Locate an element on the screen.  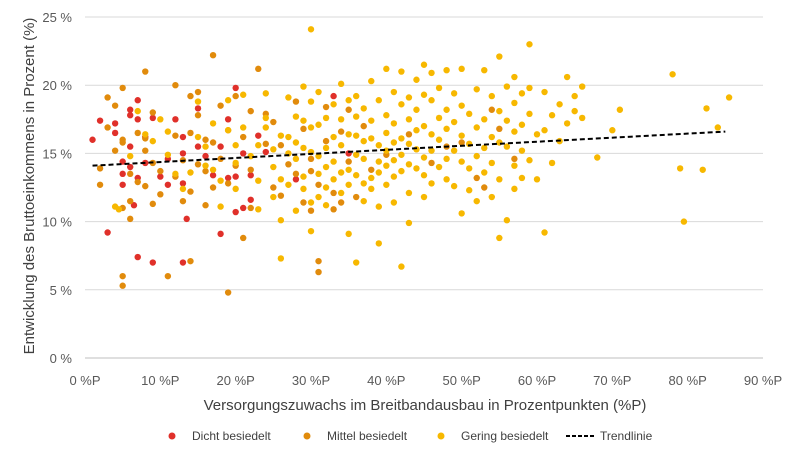
legend-label: Dicht besiedelt is located at coordinates (231, 436).